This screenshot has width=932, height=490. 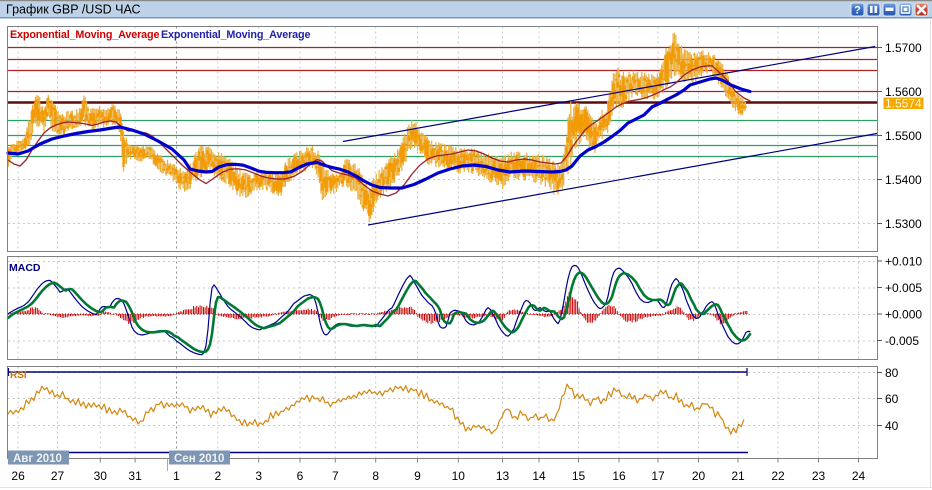 I want to click on svg-text: +0.005, so click(x=903, y=288).